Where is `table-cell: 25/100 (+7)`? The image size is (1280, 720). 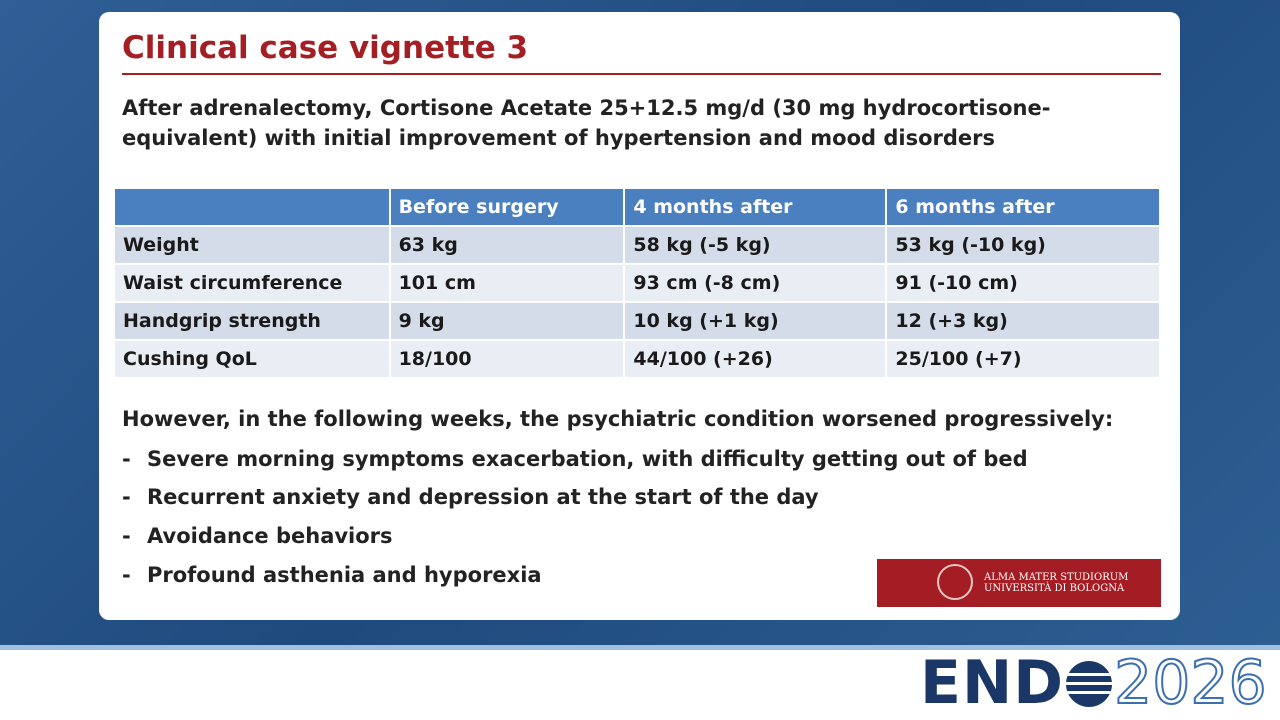 table-cell: 25/100 (+7) is located at coordinates (1023, 359).